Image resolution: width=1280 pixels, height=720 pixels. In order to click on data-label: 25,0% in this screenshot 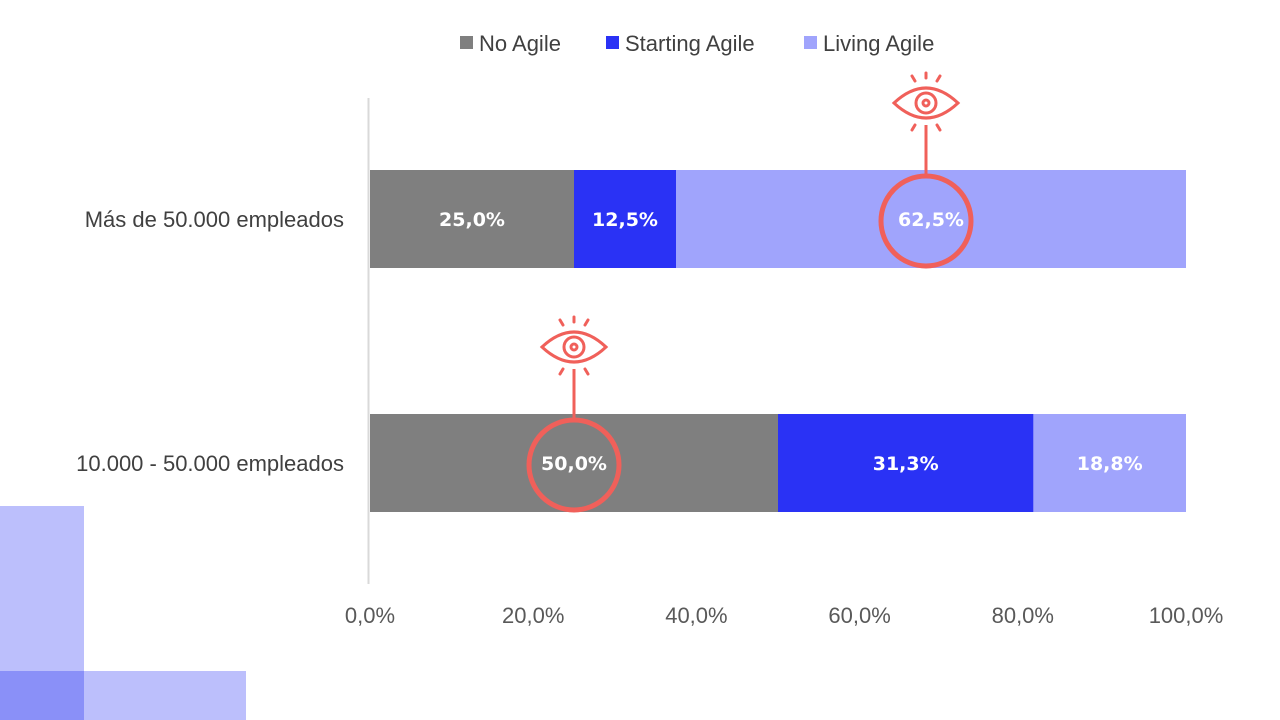, I will do `click(472, 220)`.